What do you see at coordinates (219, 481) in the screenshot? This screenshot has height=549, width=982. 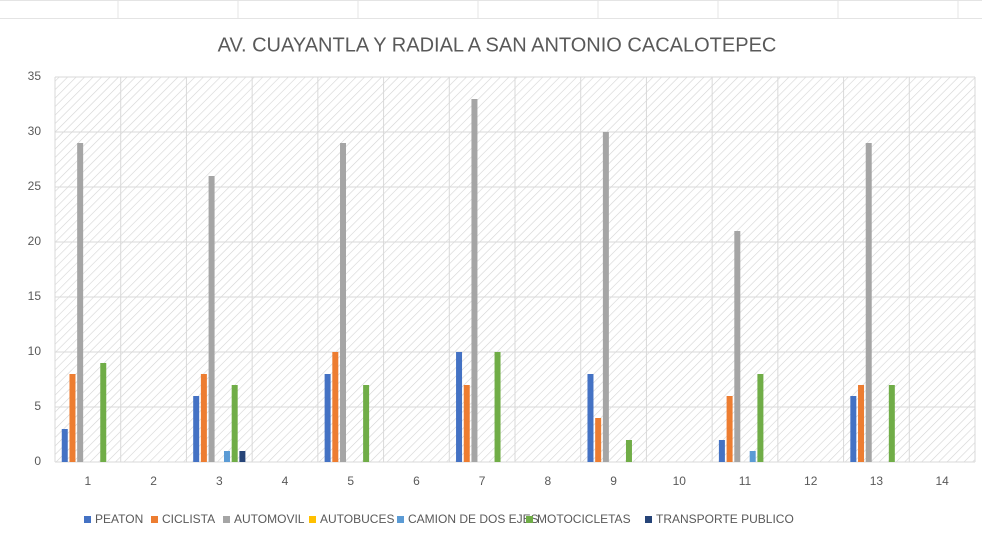 I see `x-tick-label: 3` at bounding box center [219, 481].